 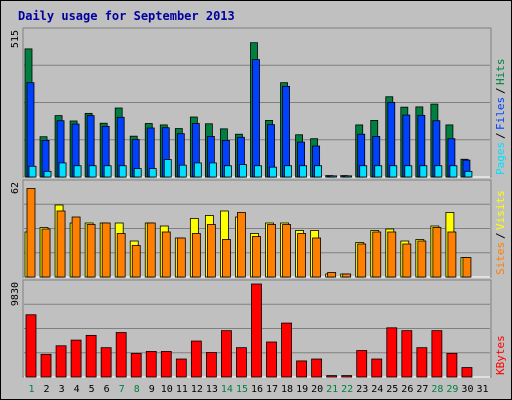 What do you see at coordinates (137, 389) in the screenshot?
I see `x-tick-label: 8` at bounding box center [137, 389].